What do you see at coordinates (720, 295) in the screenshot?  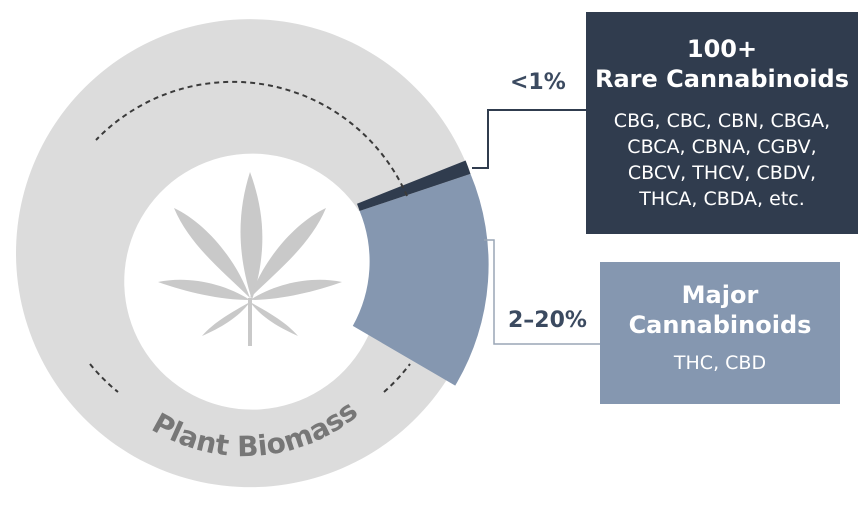 I see `major-box-title-line1: Major` at bounding box center [720, 295].